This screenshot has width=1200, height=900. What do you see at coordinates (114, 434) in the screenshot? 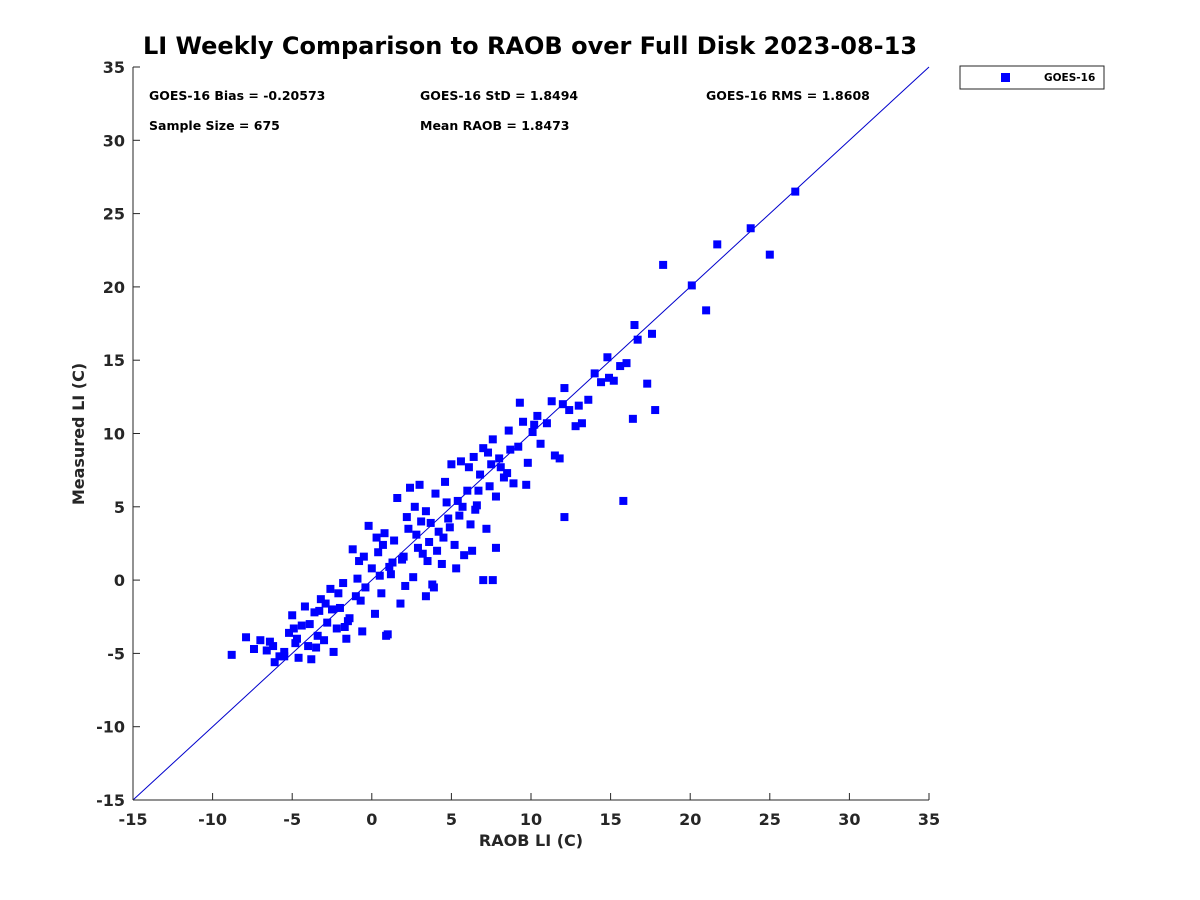
I see `y-tick-label: 10` at bounding box center [114, 434].